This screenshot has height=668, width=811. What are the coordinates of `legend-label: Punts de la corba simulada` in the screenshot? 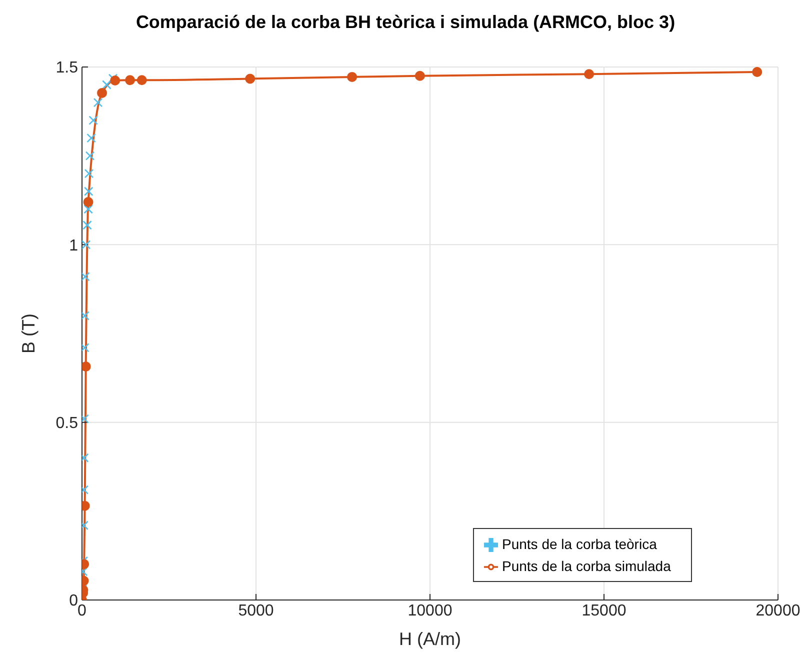 It's located at (586, 566).